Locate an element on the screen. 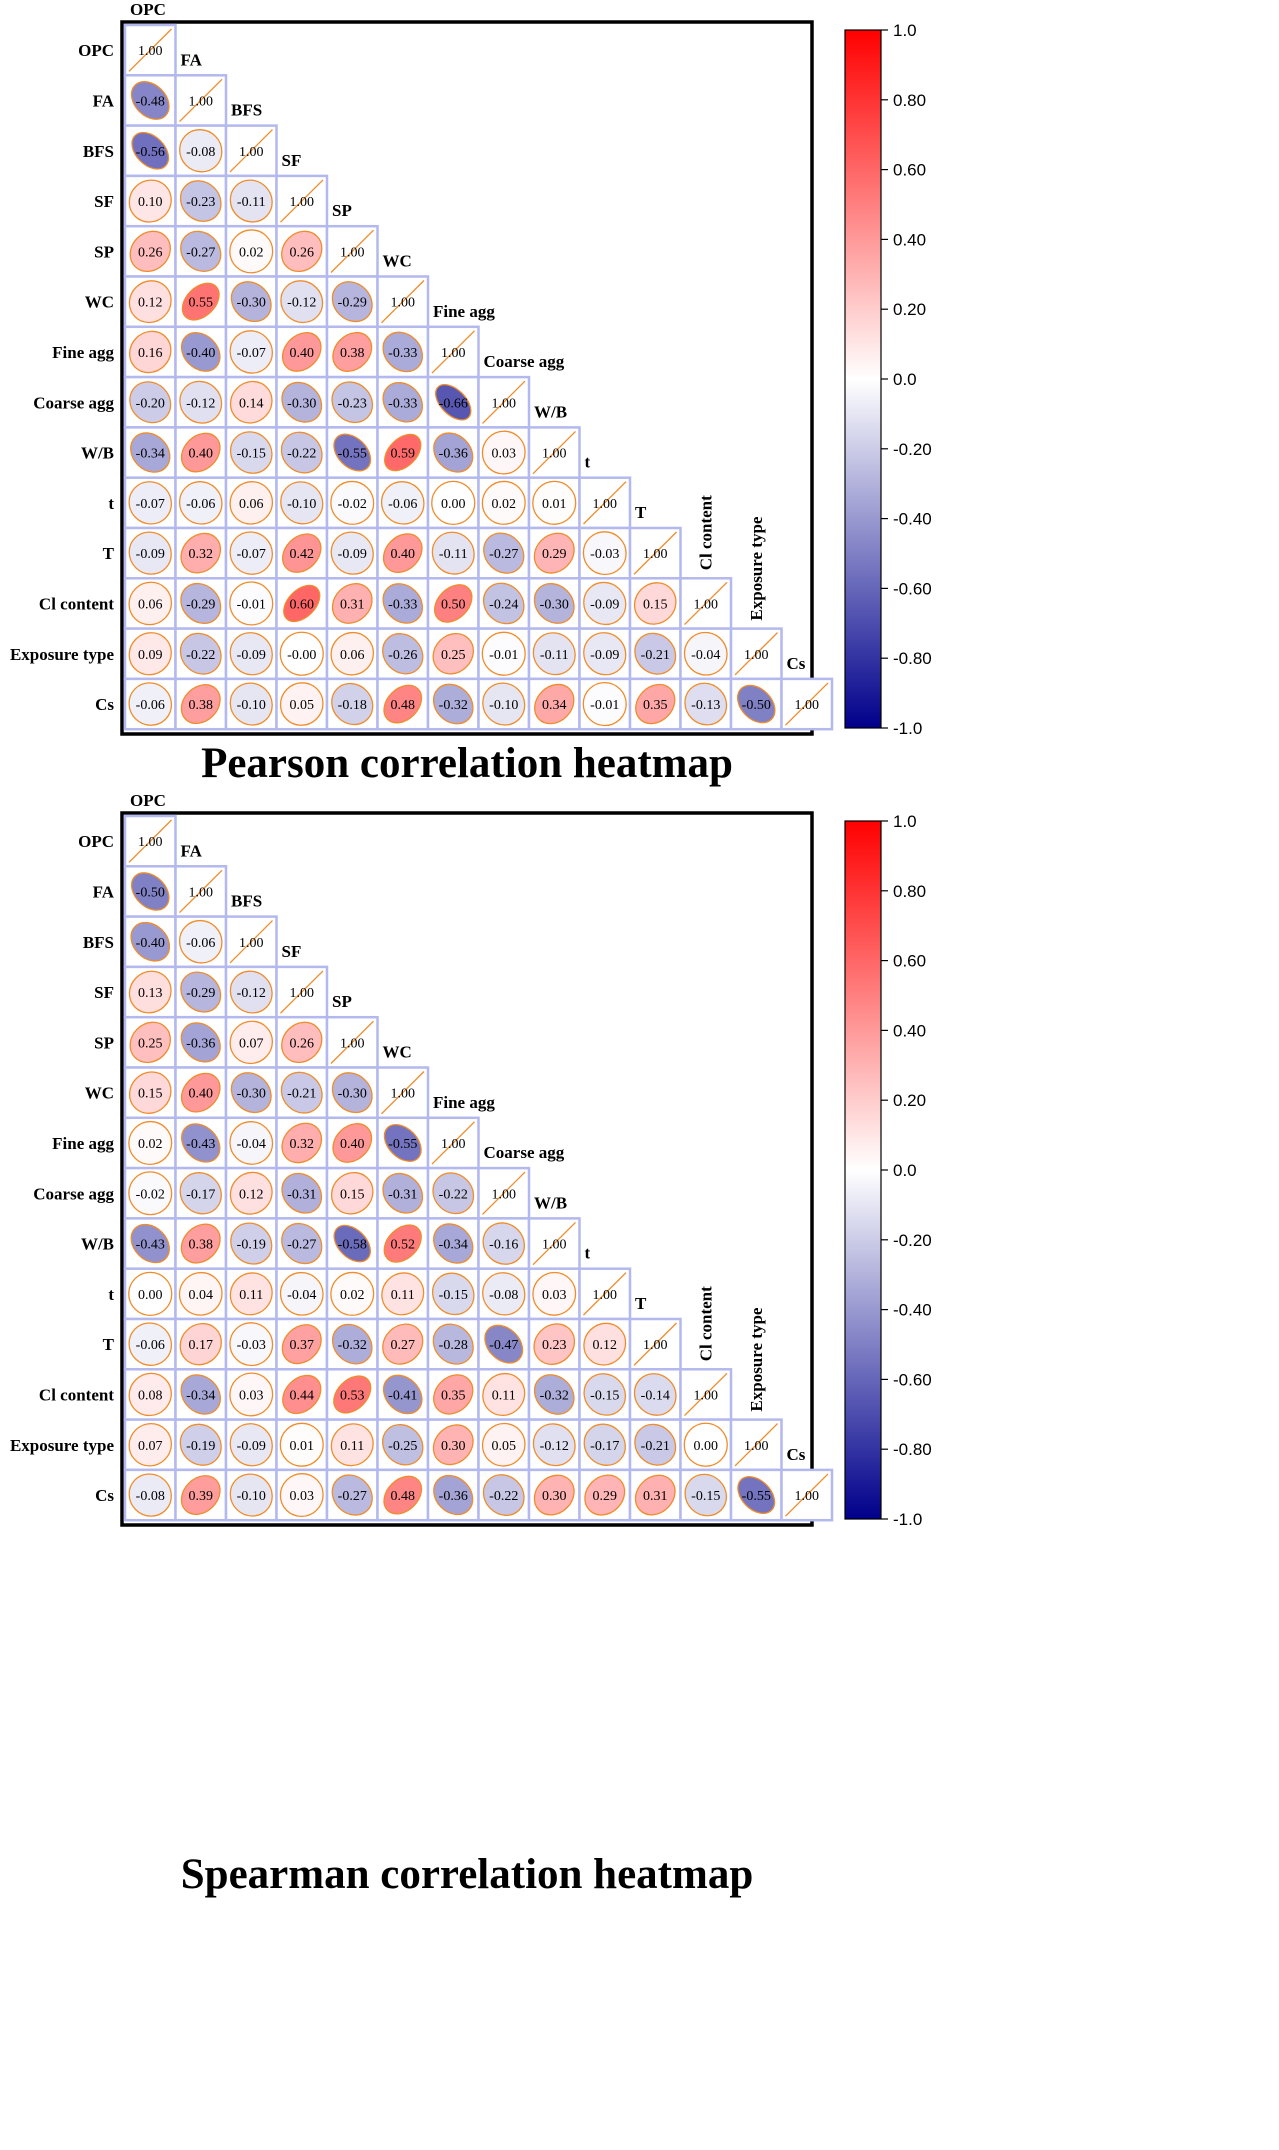 This screenshot has height=2150, width=1279. cell-value: 0.48 is located at coordinates (403, 705).